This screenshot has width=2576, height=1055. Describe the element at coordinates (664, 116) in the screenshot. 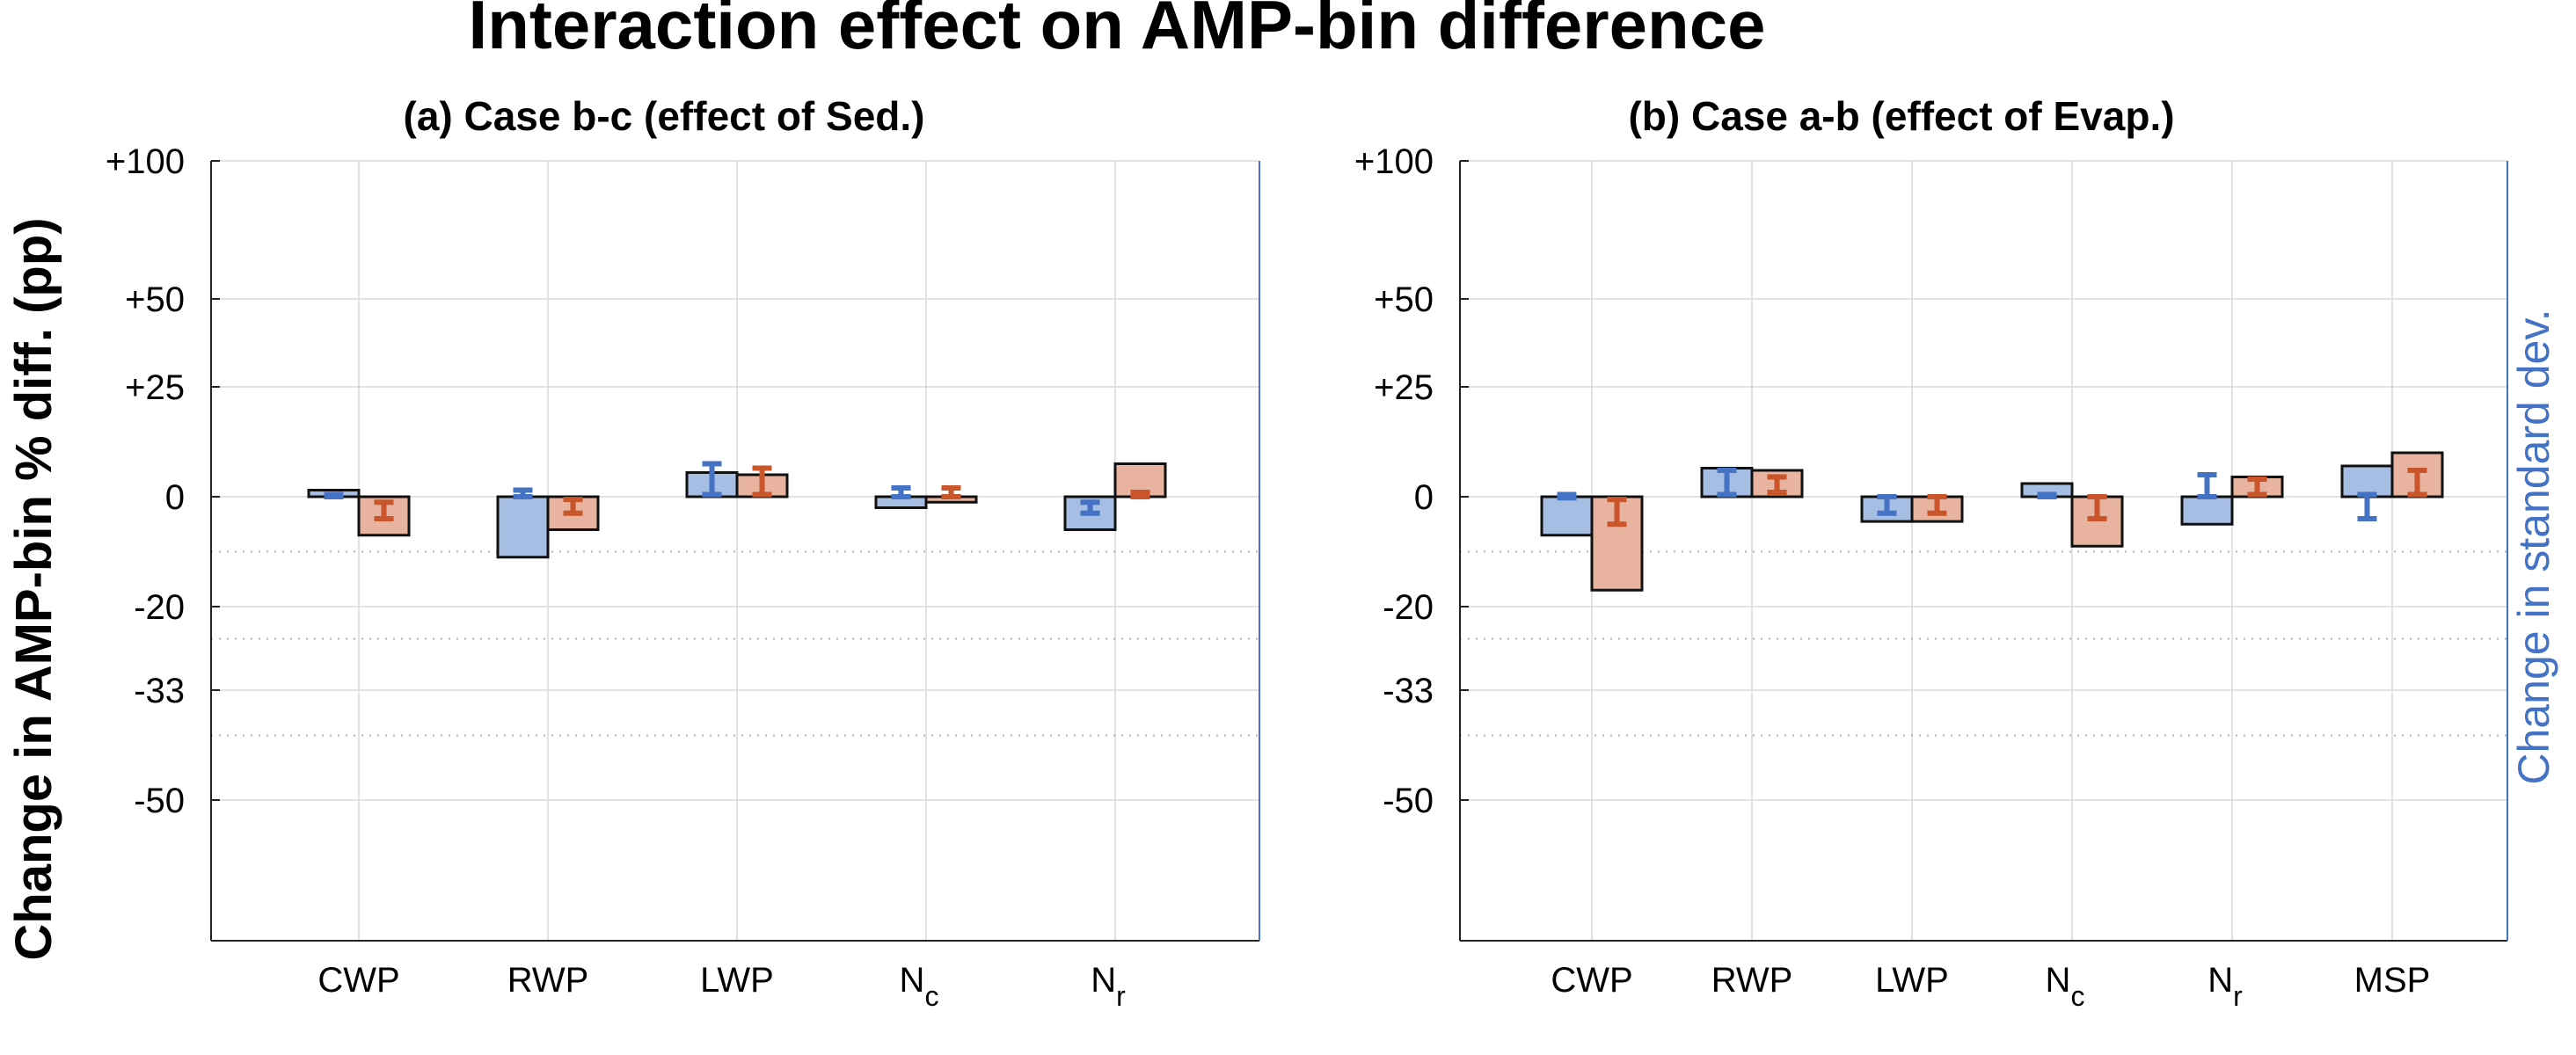

I see `panel-a-title: (a) Case b-c (effect of Sed.)` at that location.